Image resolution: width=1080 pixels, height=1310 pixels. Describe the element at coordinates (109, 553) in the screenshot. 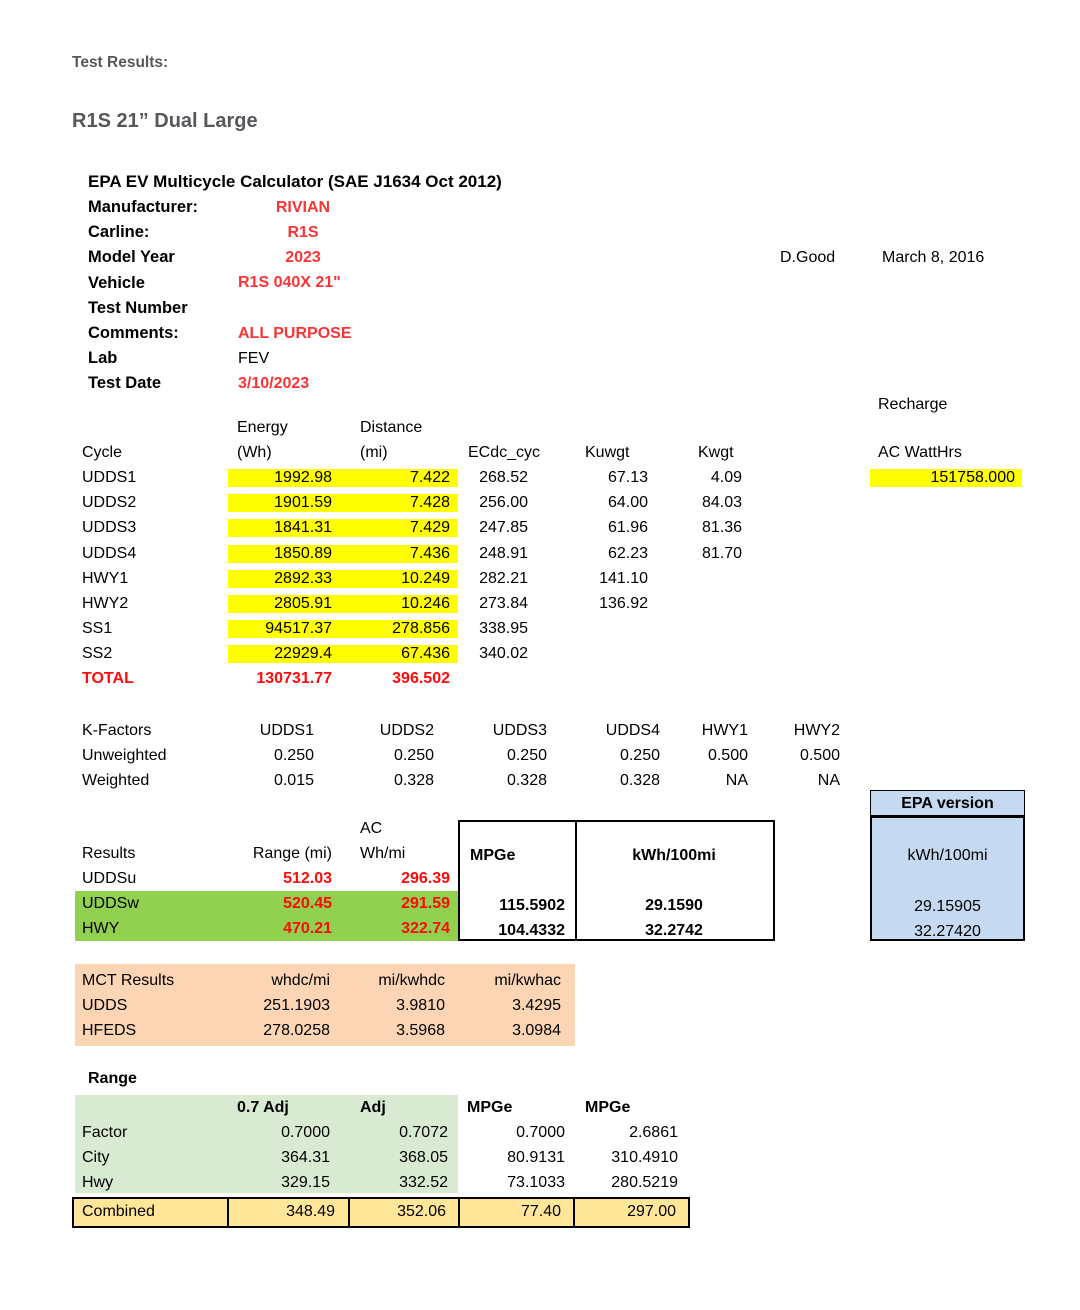

I see `cycle-cell: UDDS4` at that location.